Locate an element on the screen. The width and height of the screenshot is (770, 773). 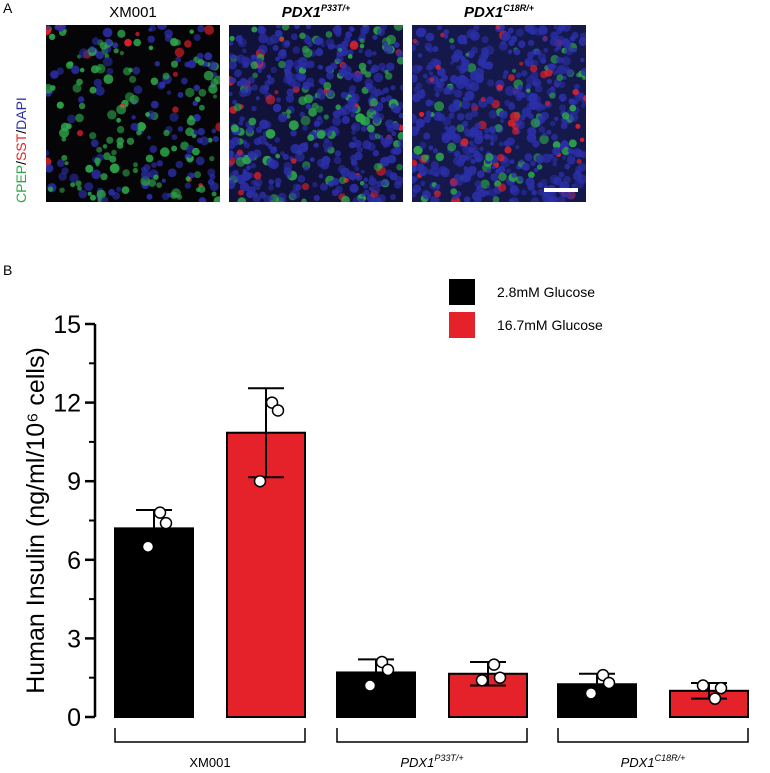
y-axis-label: Human Insulin (ng/ml/10⁶ cells) is located at coordinates (36, 520).